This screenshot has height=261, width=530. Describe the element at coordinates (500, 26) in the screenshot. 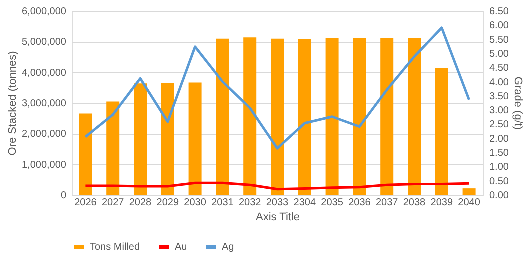

I see `y2-tick-label: 6.00` at that location.